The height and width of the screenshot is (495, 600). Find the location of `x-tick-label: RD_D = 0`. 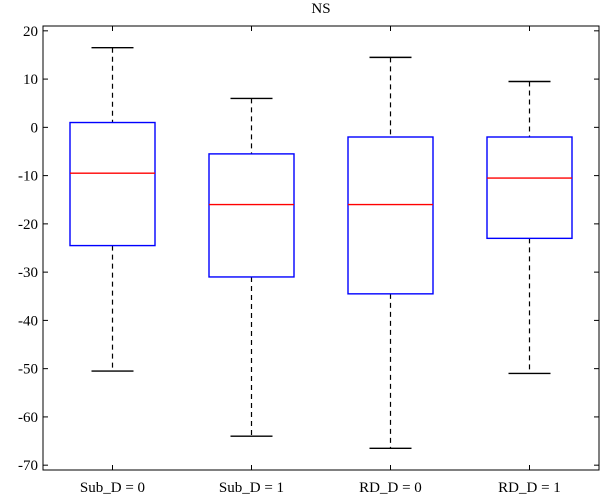

x-tick-label: RD_D = 0 is located at coordinates (390, 487).